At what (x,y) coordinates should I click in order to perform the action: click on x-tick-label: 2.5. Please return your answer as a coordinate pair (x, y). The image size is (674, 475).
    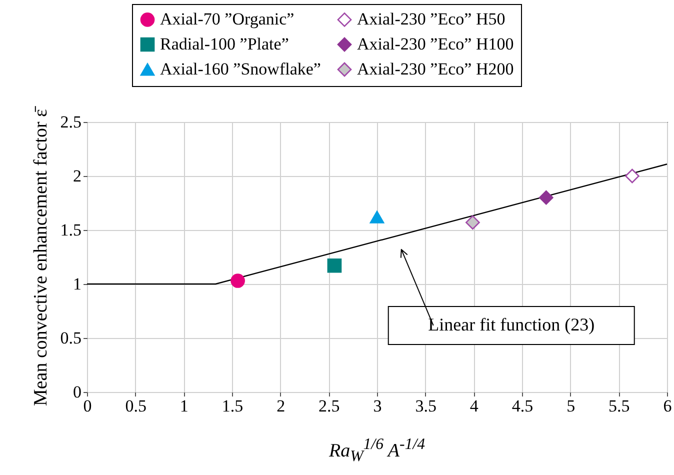
    Looking at the image, I should click on (329, 406).